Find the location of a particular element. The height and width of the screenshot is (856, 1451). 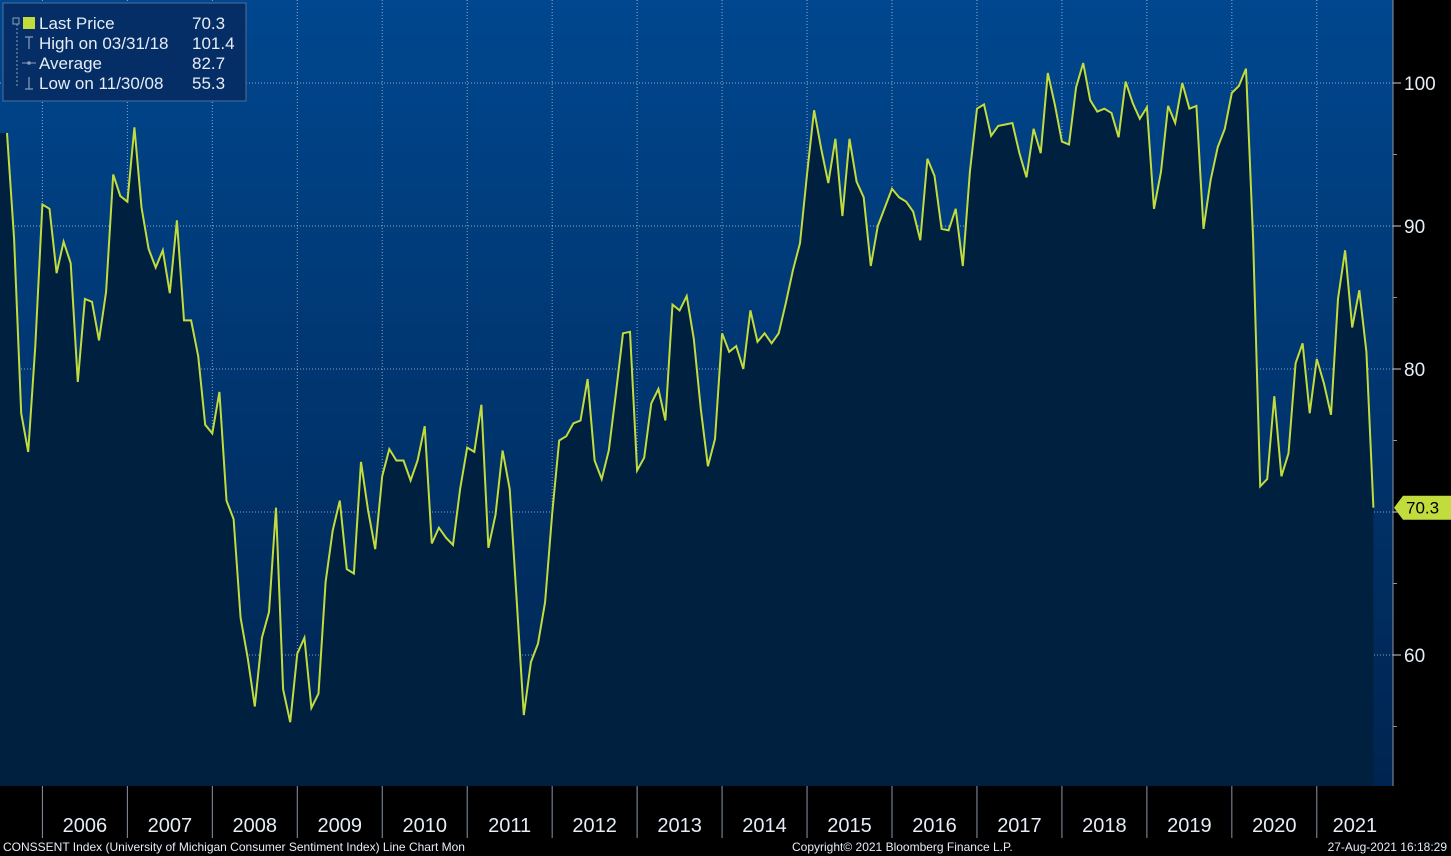

legend-last-price-label: Last Price is located at coordinates (77, 23).